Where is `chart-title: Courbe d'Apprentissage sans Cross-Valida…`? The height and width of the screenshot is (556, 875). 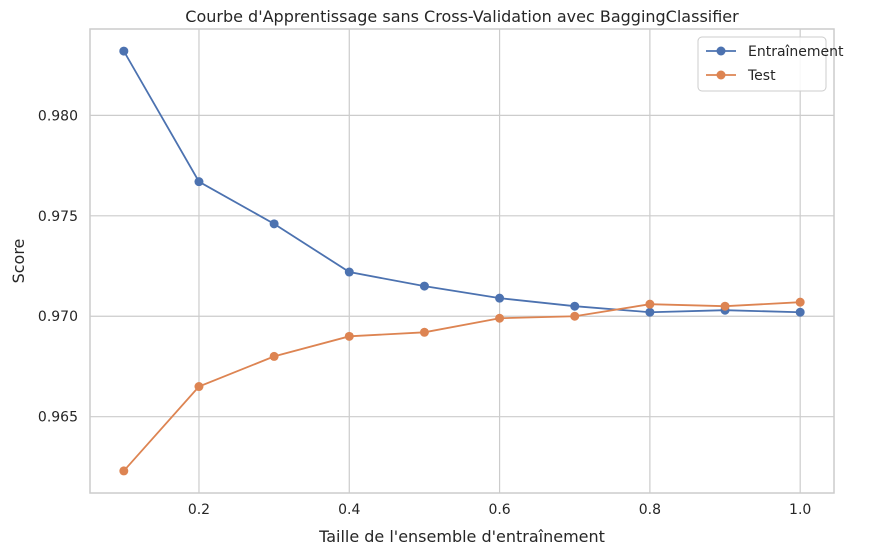
chart-title: Courbe d'Apprentissage sans Cross-Valida… is located at coordinates (462, 16).